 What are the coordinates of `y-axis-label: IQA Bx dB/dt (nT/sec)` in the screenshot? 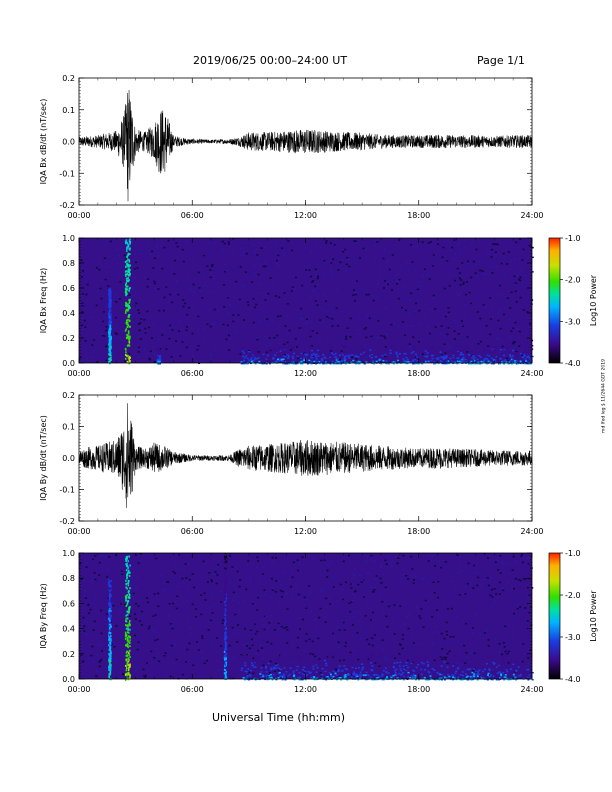 It's located at (43, 142).